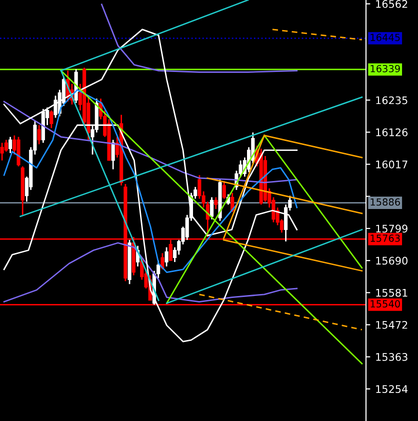  I want to click on y-tick-label: 16126, so click(392, 132).